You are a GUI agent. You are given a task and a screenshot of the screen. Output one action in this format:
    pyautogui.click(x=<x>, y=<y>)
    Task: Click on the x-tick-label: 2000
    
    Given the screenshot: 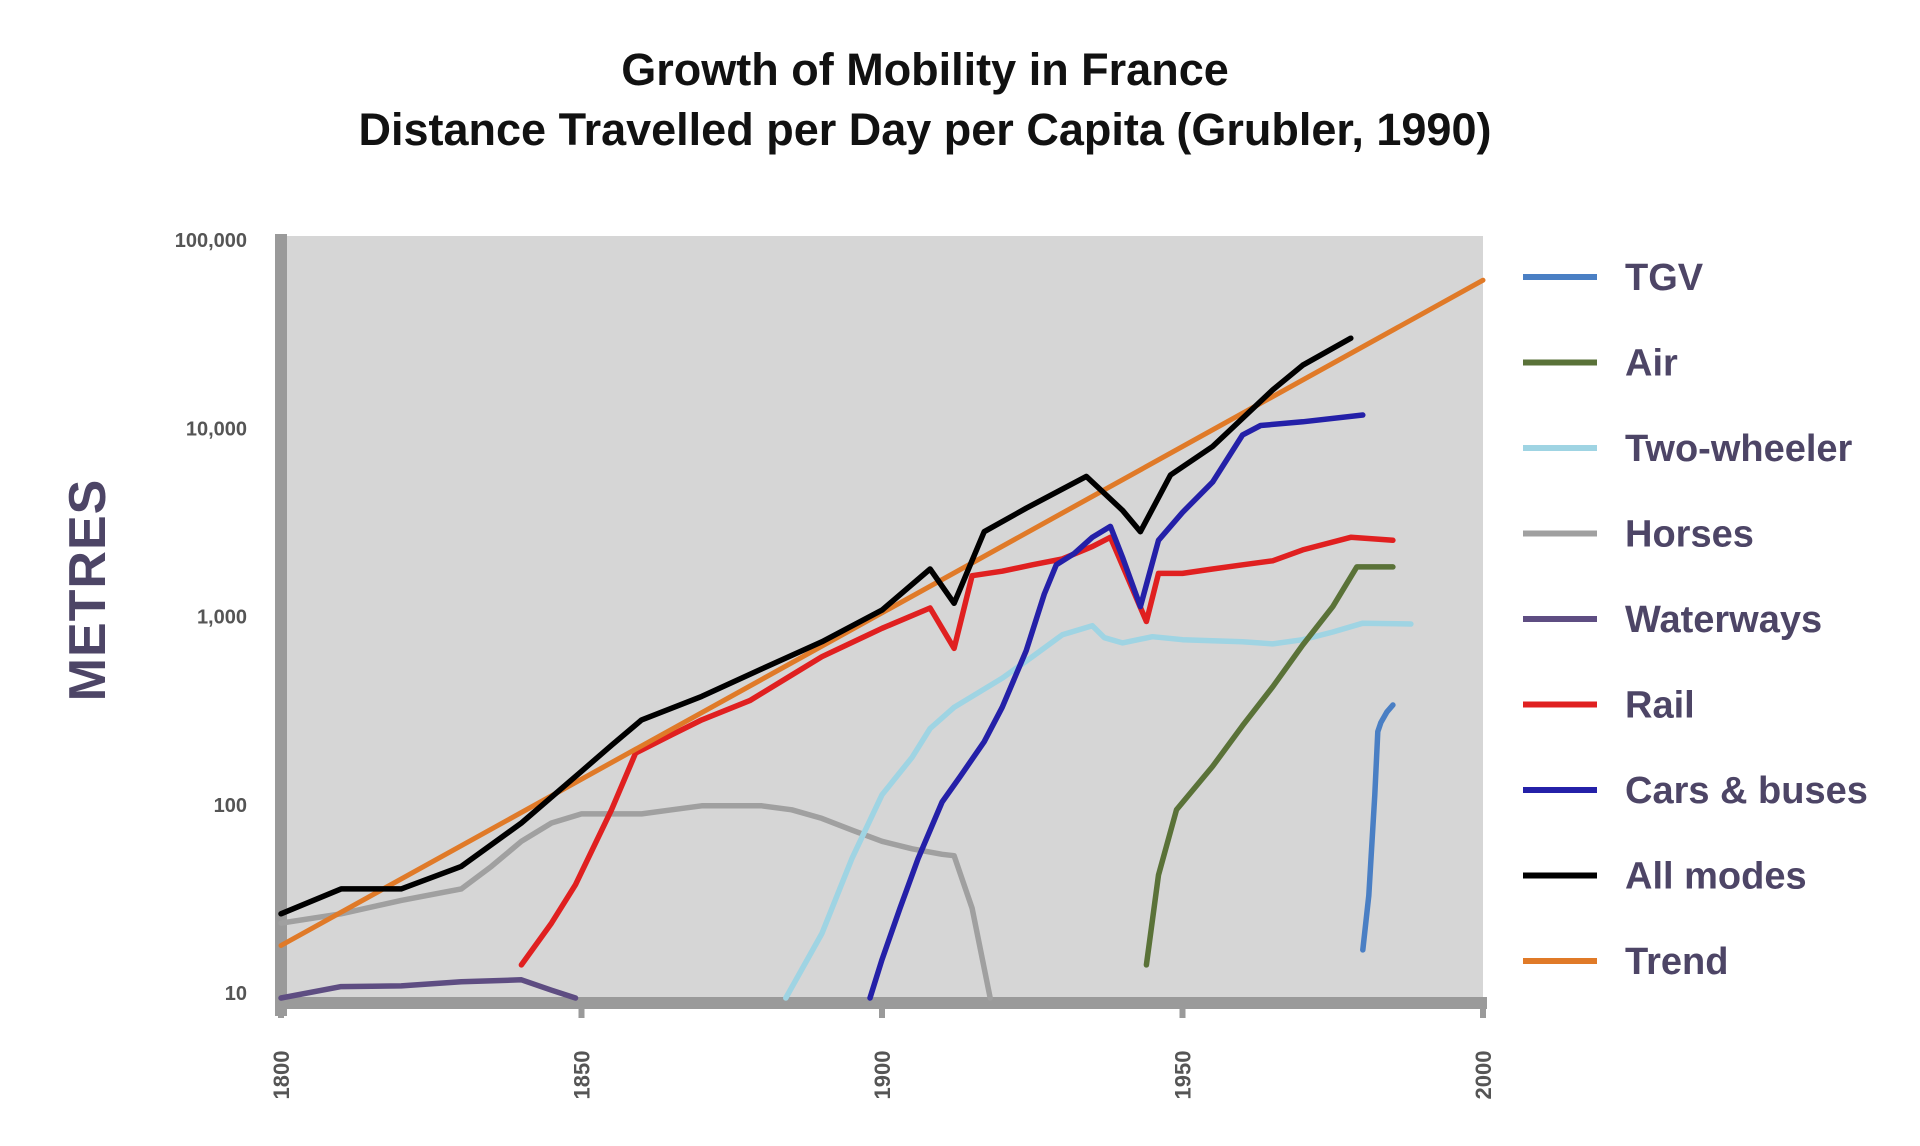 What is the action you would take?
    pyautogui.click(x=1483, y=1075)
    